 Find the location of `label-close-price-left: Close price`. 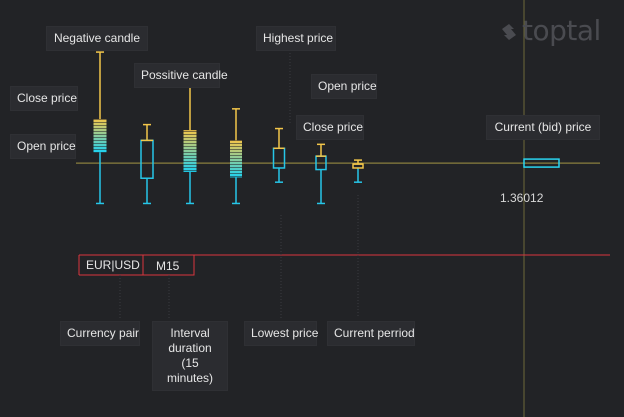

label-close-price-left: Close price is located at coordinates (44, 98).